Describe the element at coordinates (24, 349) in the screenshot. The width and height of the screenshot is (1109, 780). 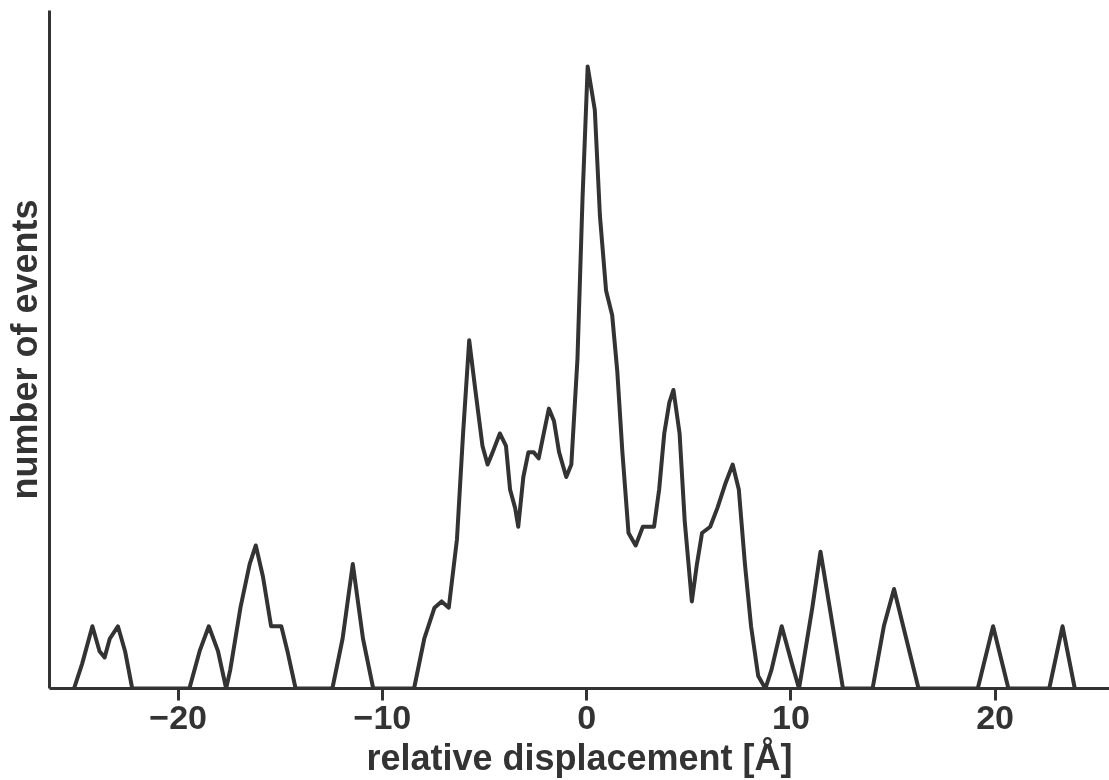
I see `y-axis-title: number of events` at that location.